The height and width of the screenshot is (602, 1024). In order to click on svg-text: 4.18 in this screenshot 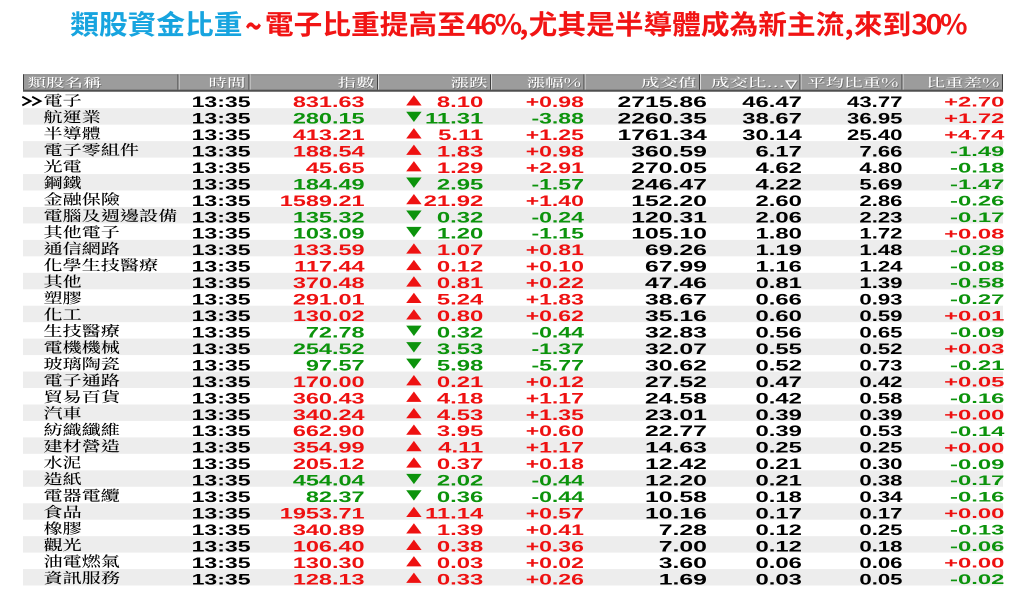, I will do `click(460, 398)`.